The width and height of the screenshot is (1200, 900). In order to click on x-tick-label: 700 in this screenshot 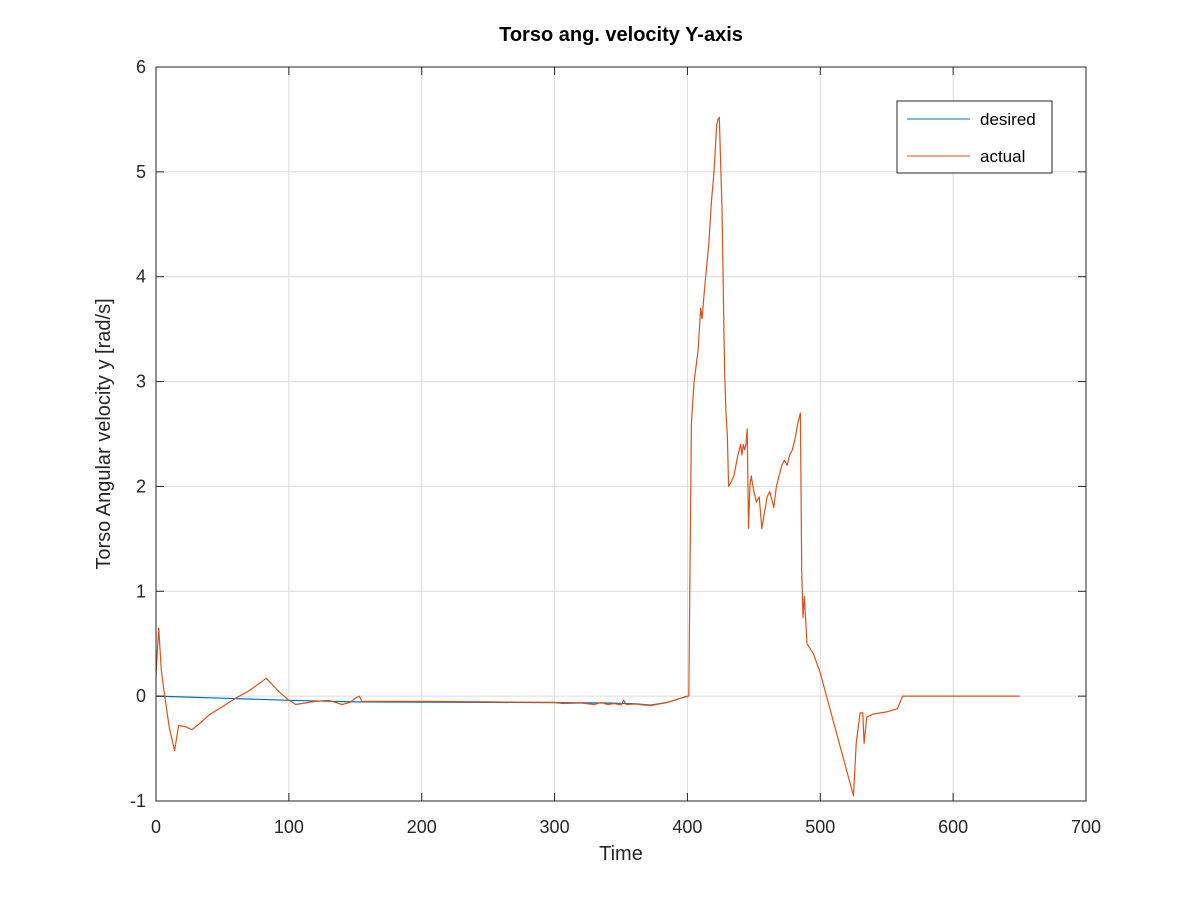, I will do `click(1086, 827)`.